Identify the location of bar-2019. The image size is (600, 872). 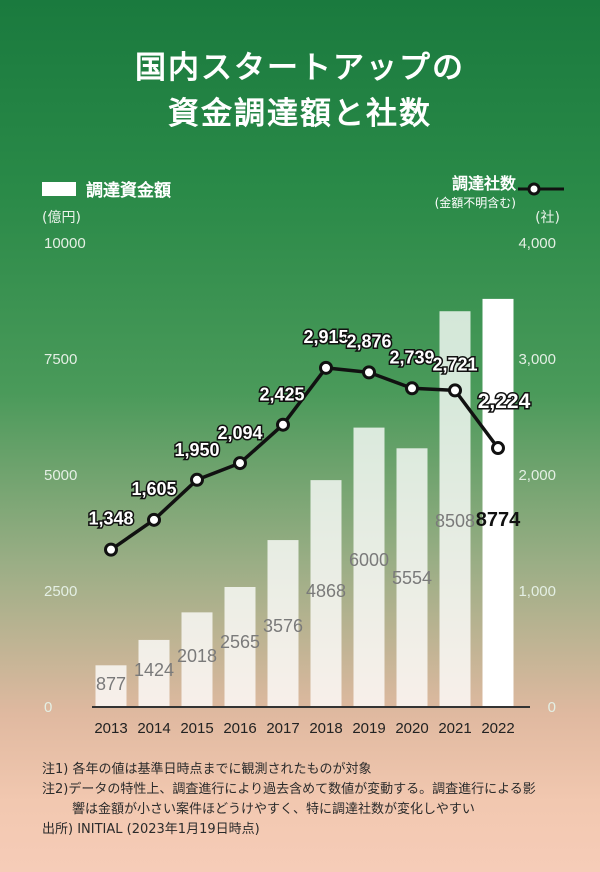
(369, 566).